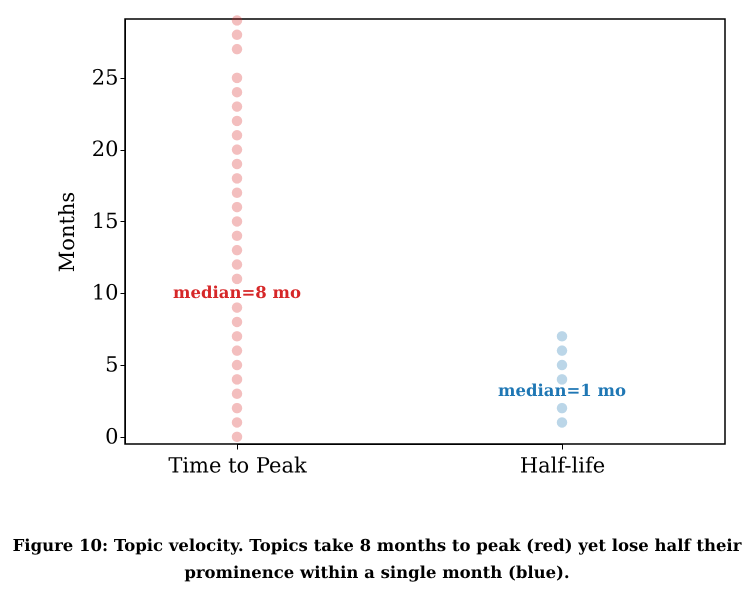 This screenshot has width=754, height=612. Describe the element at coordinates (111, 436) in the screenshot. I see `y-tick-label: 0` at that location.